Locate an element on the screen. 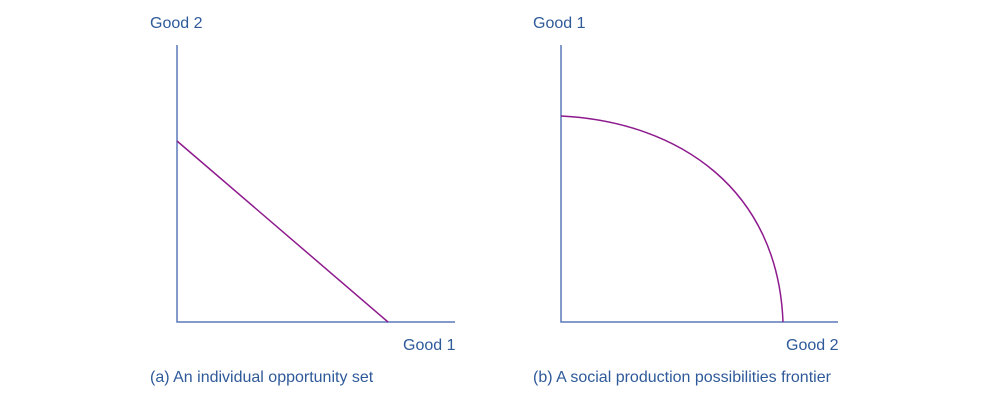  y-axis-label: Good 1 is located at coordinates (559, 23).